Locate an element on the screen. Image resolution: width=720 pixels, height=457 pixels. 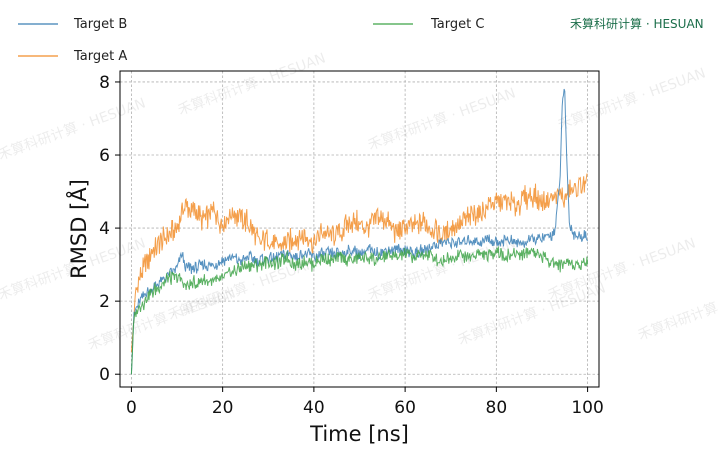
y-axis: 0 2 4 6 8 is located at coordinates (109, 229).